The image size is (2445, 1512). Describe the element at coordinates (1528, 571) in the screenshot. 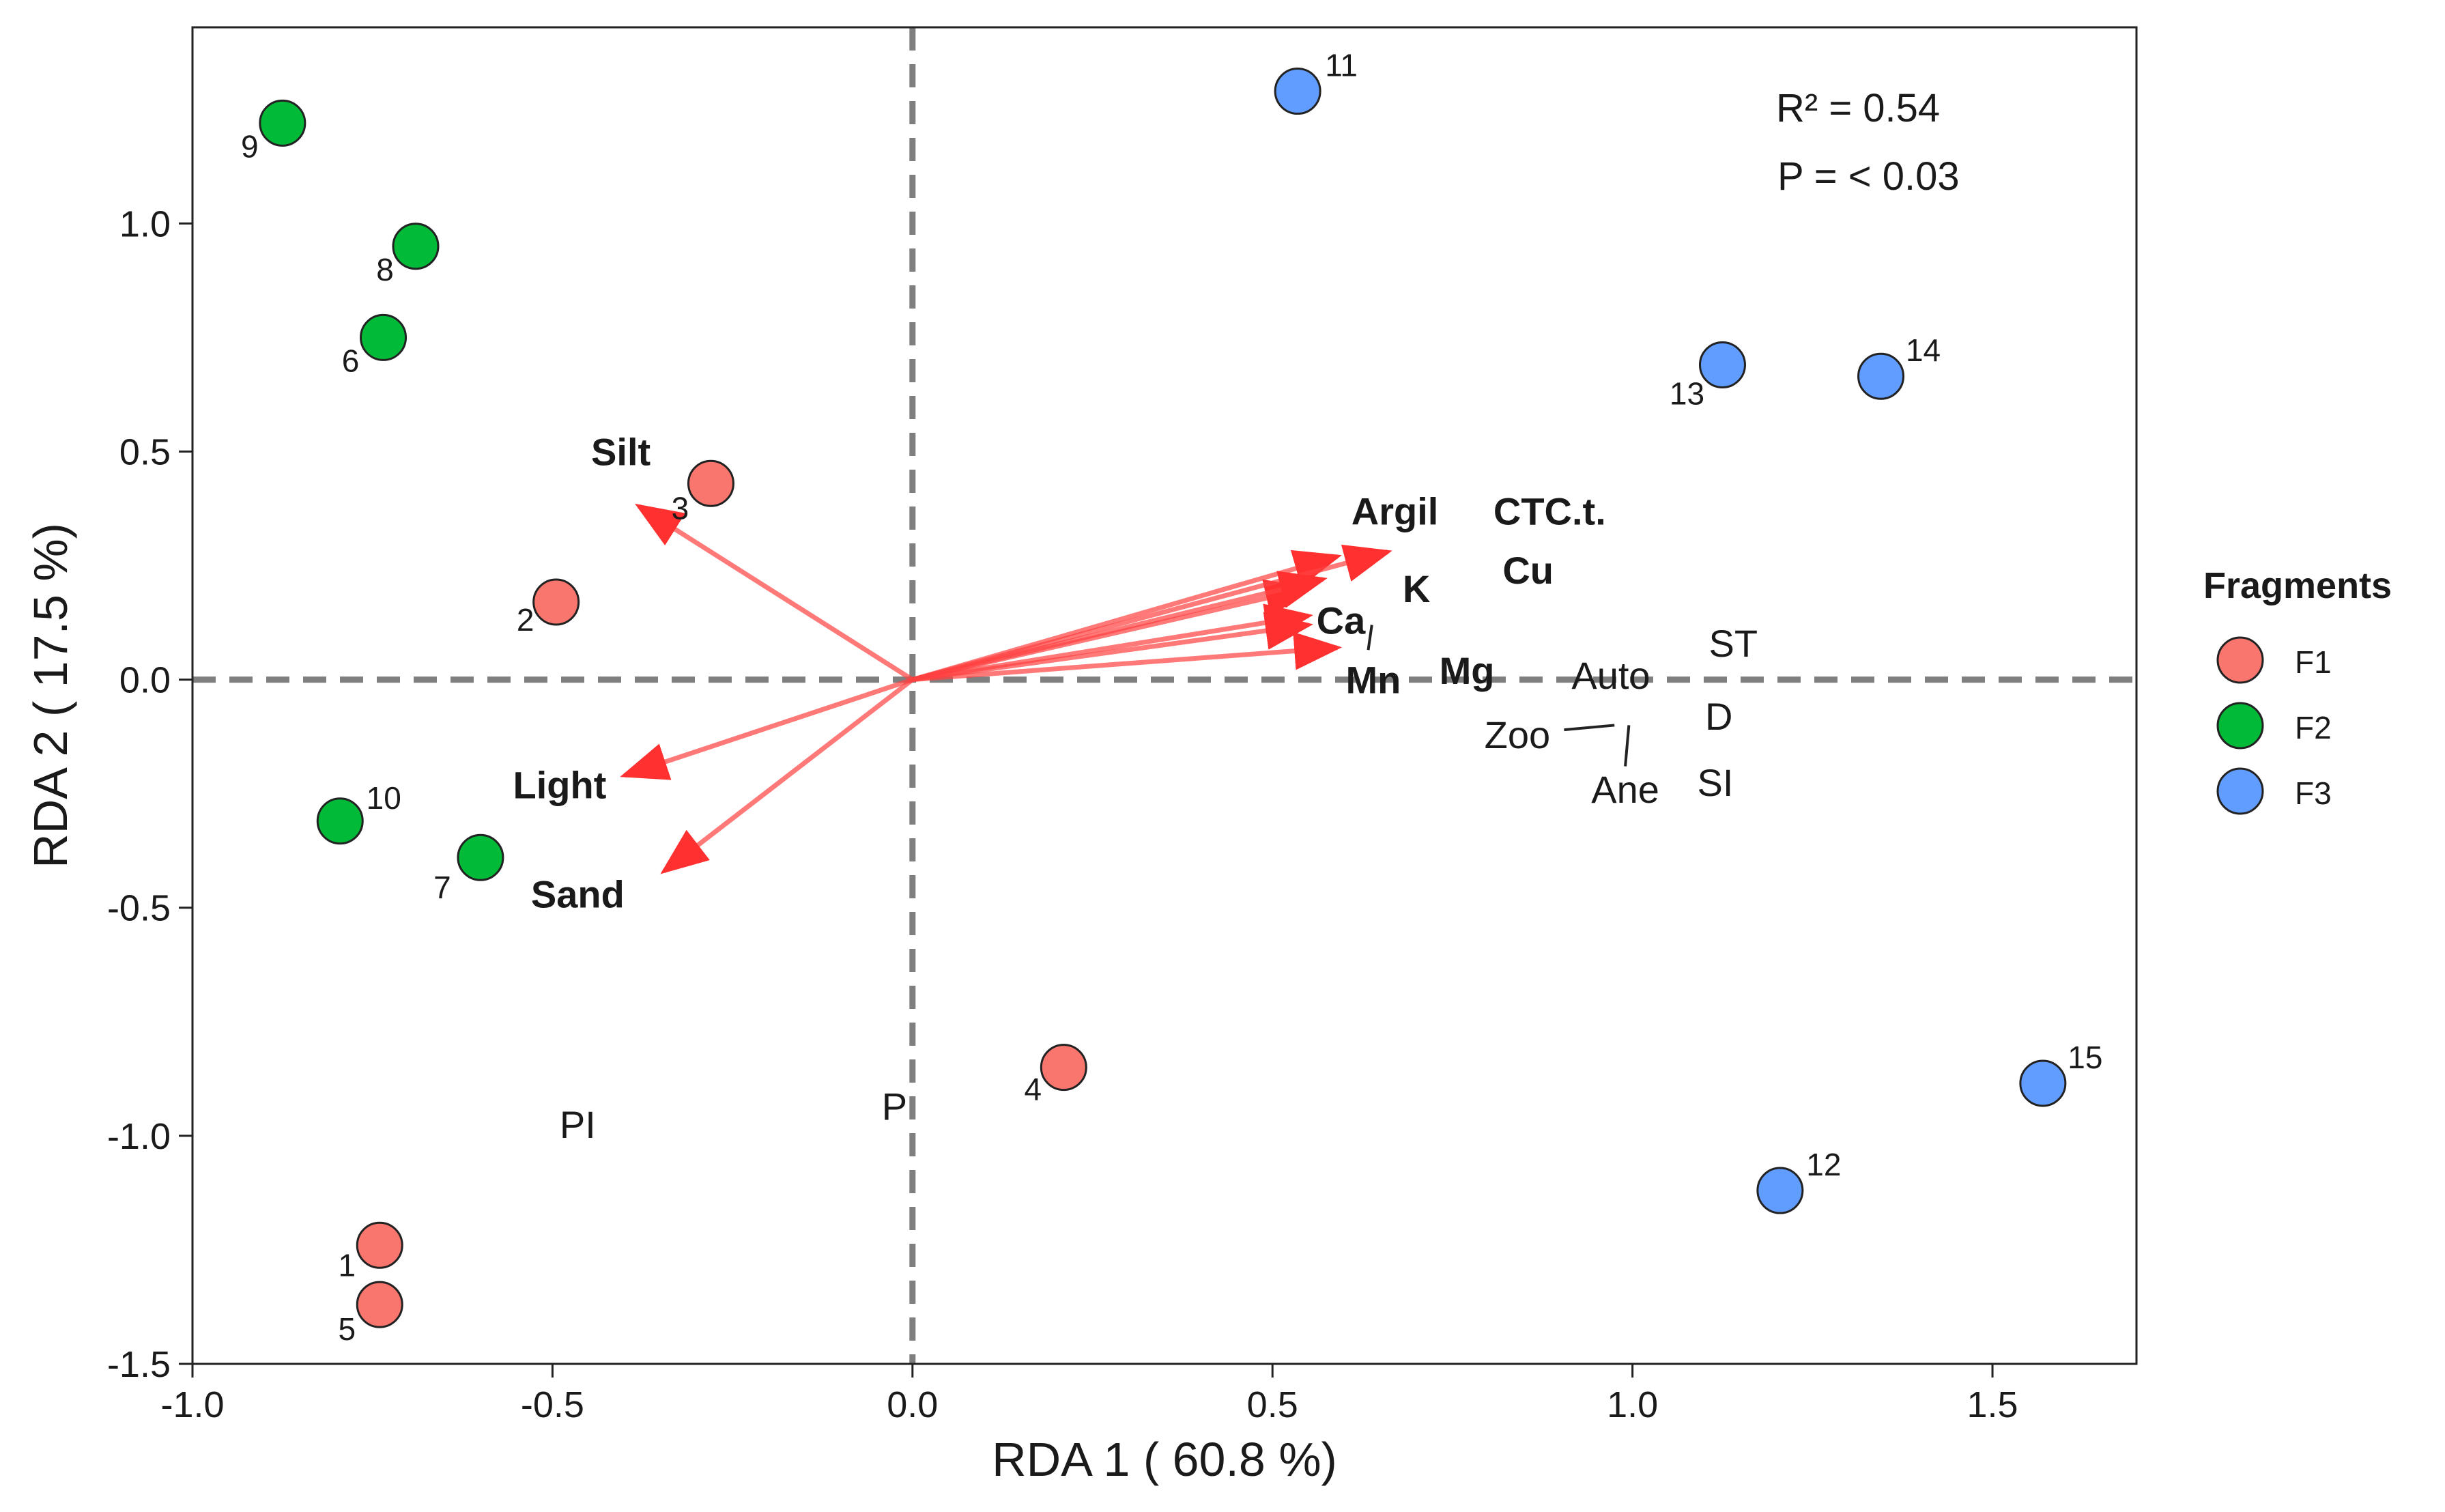

I see `arrow-label: Cu` at that location.